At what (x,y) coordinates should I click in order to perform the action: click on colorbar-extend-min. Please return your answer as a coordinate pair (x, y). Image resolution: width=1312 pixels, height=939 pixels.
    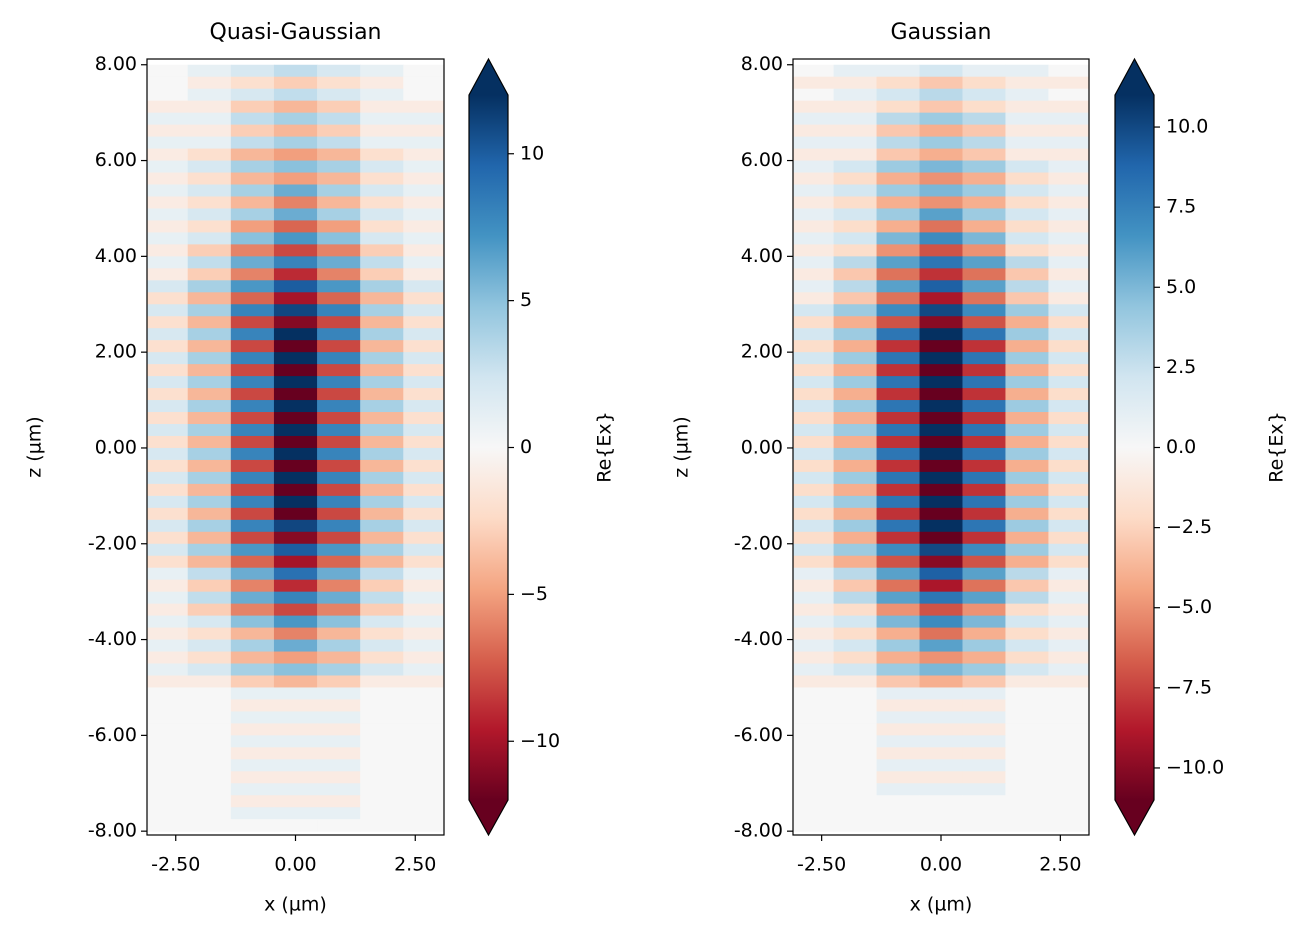
    Looking at the image, I should click on (488, 817).